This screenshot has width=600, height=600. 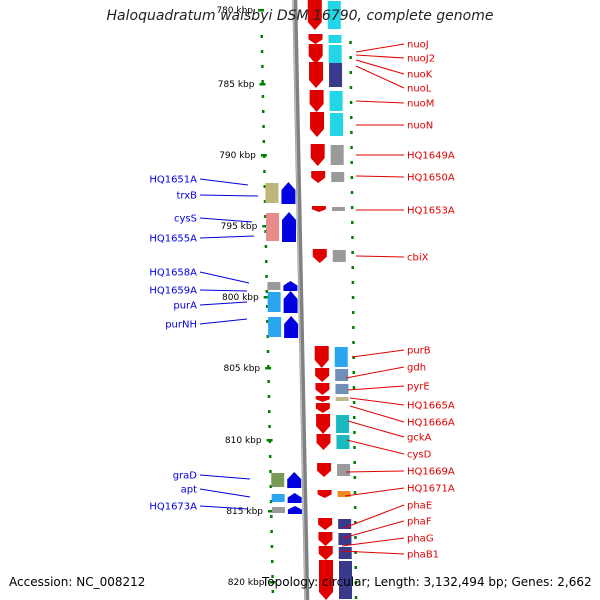 I want to click on backbone-highlight, so click(x=299, y=300).